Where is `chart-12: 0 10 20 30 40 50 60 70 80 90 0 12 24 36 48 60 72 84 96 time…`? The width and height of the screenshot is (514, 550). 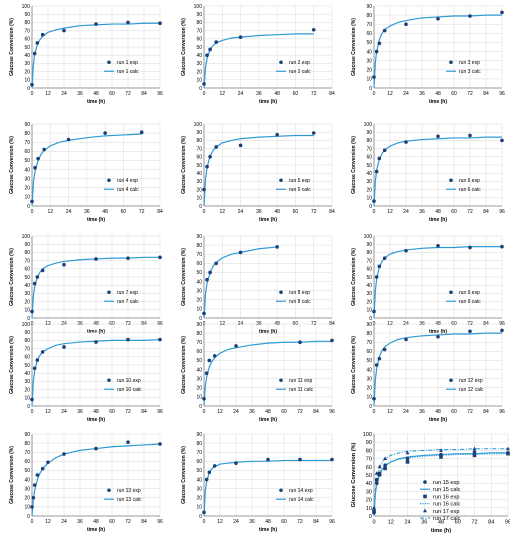
chart-12: 0 10 20 30 40 50 60 70 80 90 0 12 24 36 48 60 72 84 96 time… is located at coordinates (428, 372).